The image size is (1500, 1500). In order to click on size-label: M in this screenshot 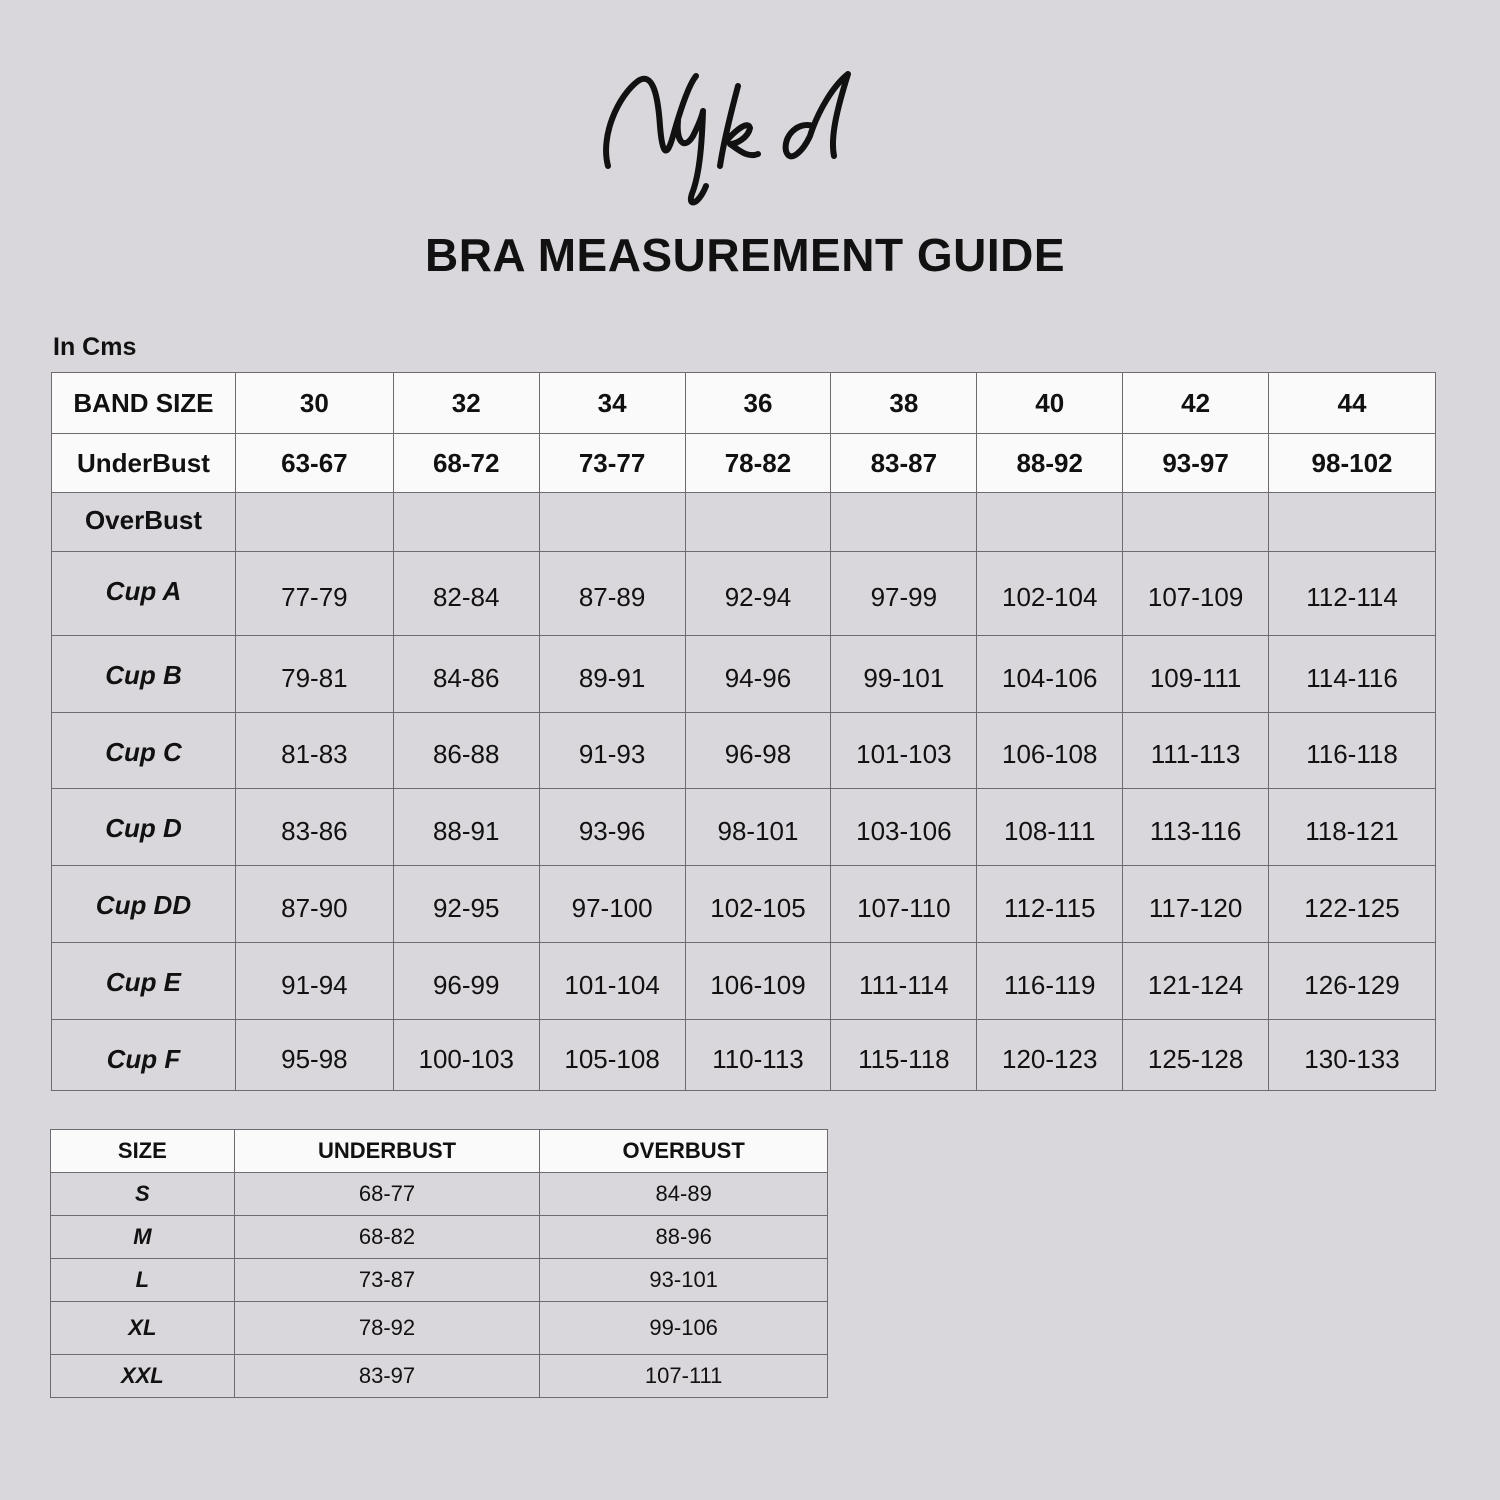, I will do `click(142, 1237)`.